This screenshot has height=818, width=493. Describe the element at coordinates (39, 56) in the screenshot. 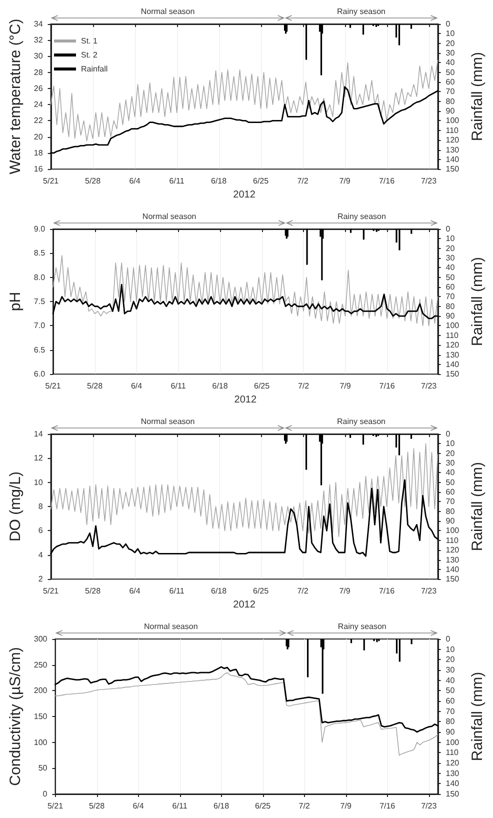

I see `y-tick-label: 30` at that location.